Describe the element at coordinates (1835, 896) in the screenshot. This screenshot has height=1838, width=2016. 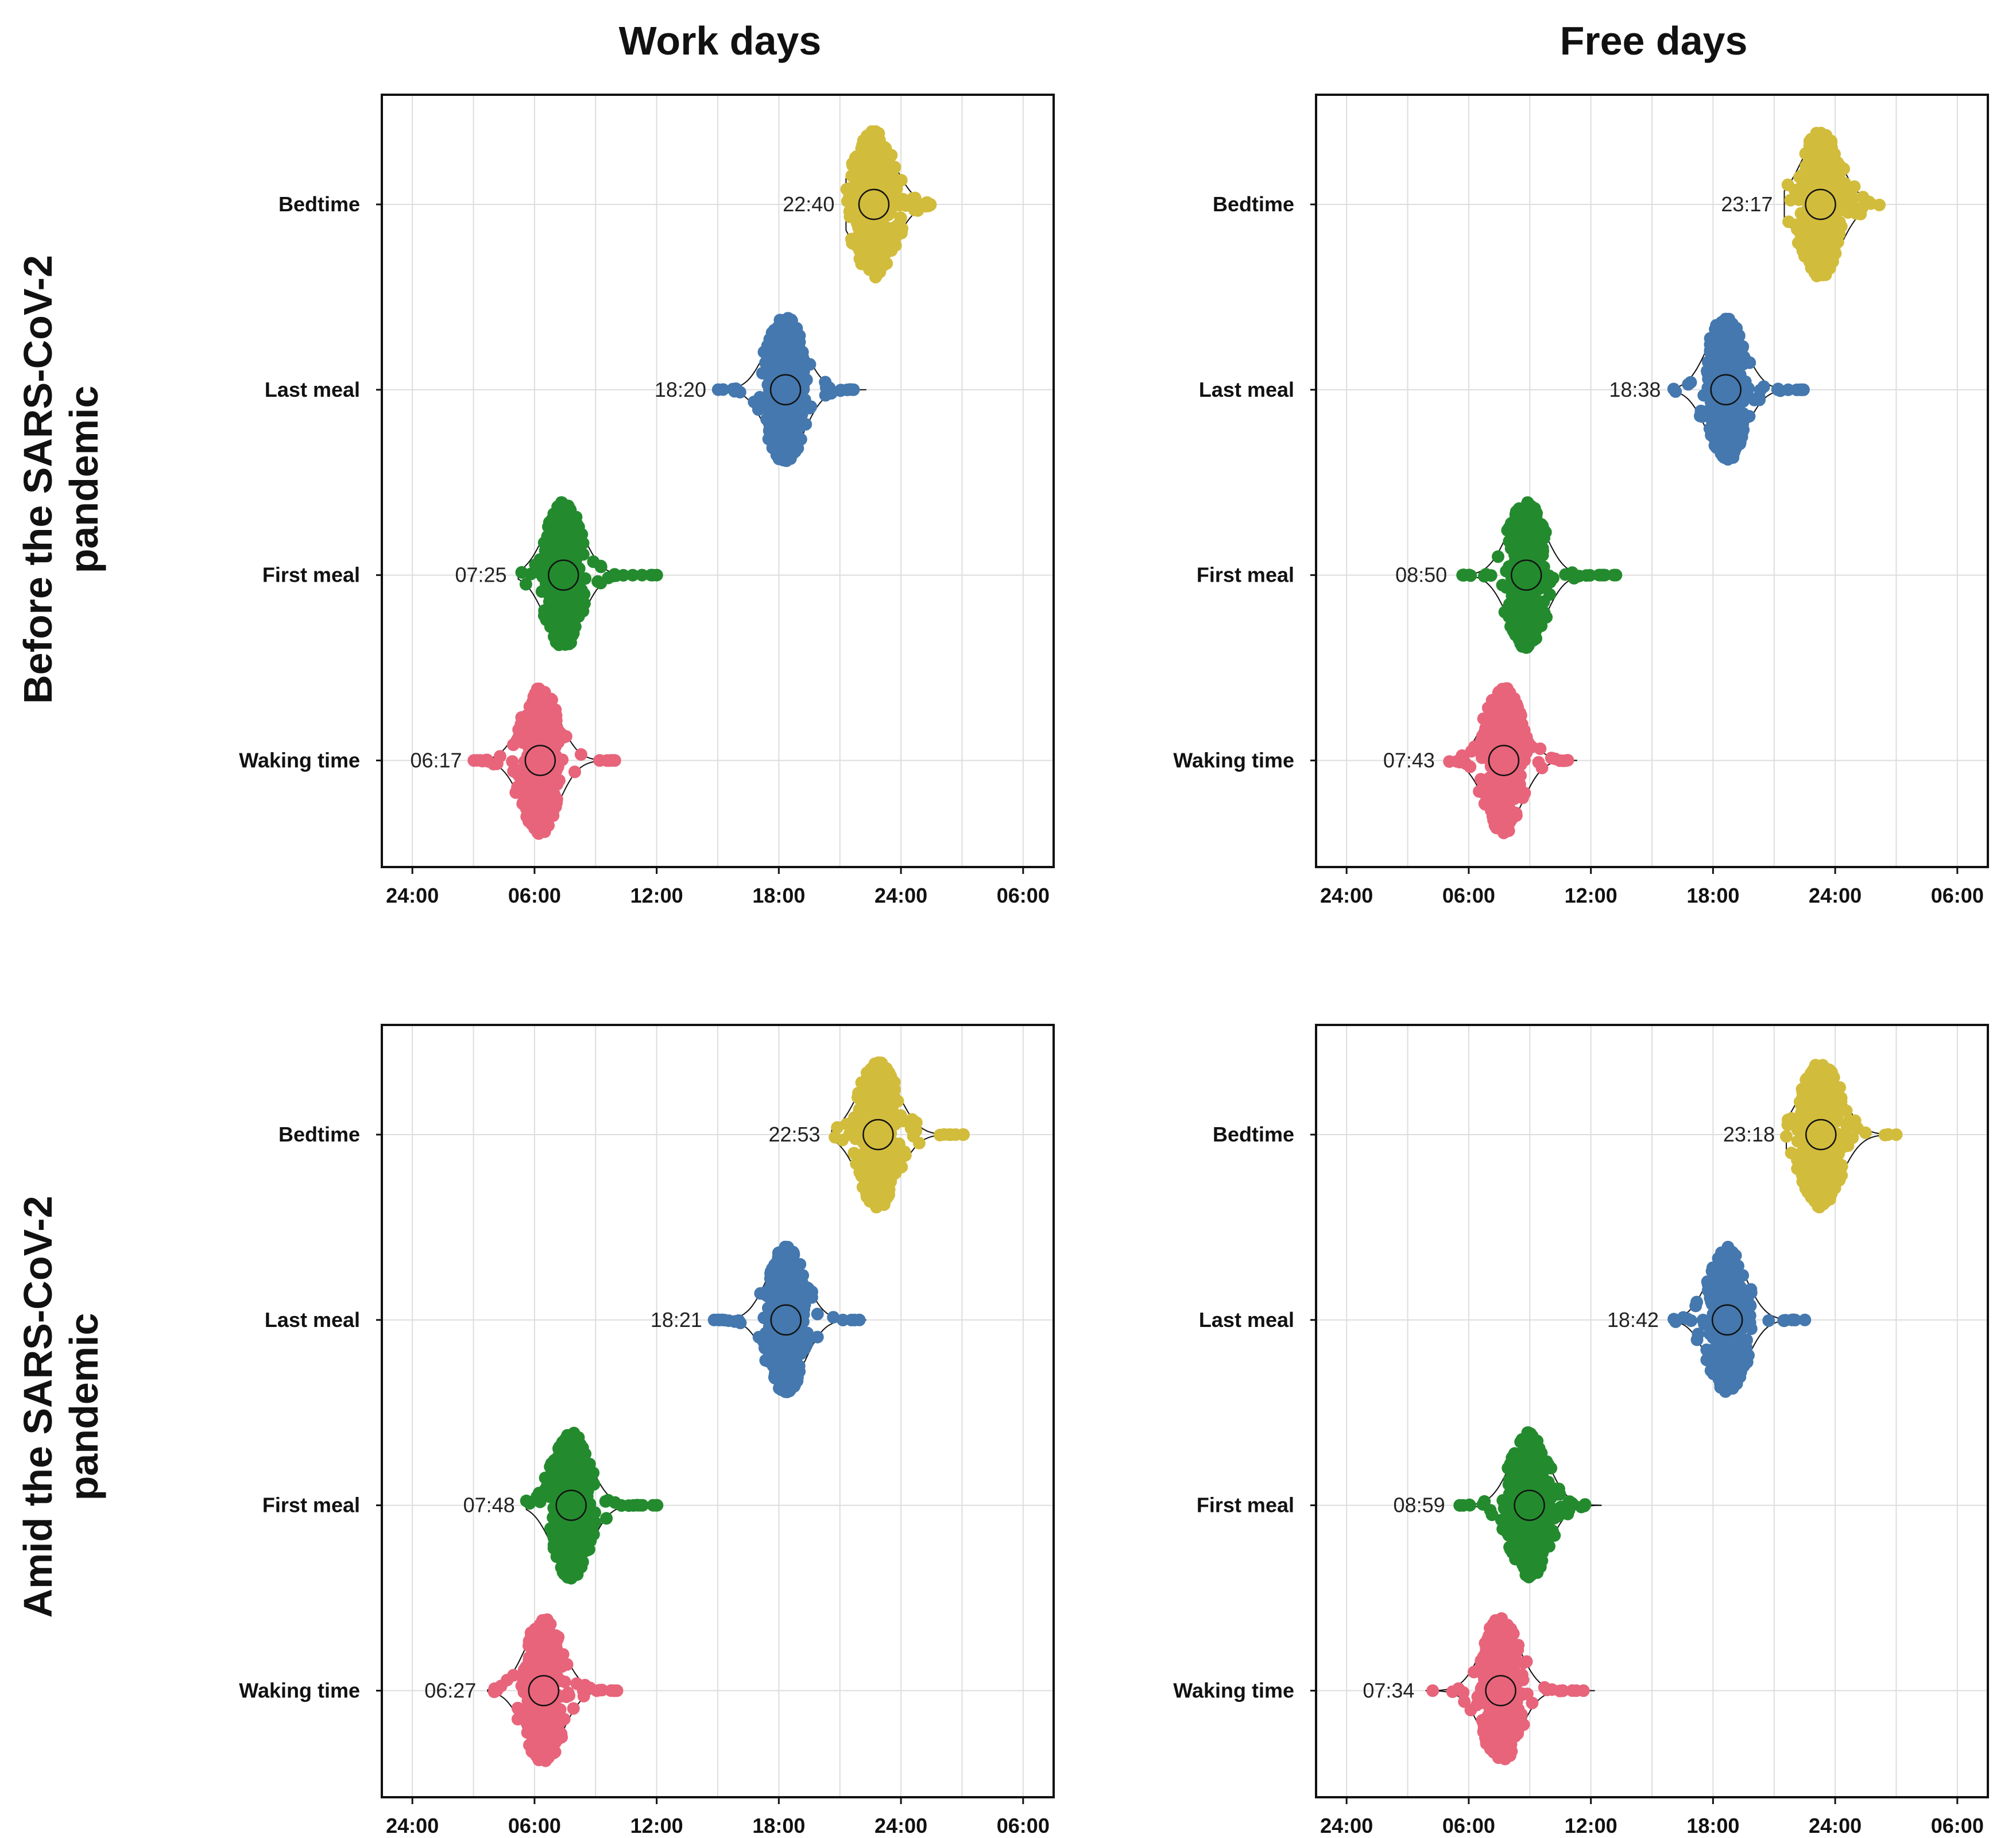
I see `x-tick-label: 24:00` at that location.